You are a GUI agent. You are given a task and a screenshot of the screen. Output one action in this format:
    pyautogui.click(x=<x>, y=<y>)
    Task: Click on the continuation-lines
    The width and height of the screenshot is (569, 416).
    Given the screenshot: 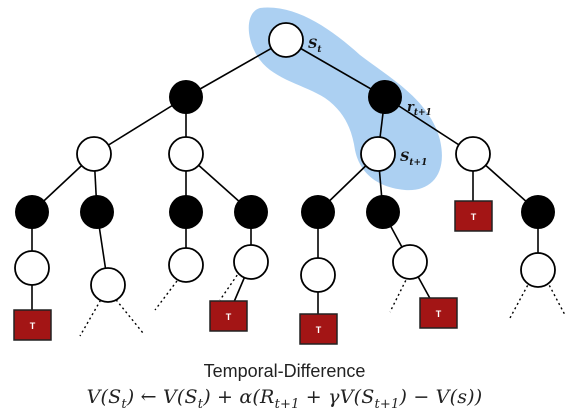 What is the action you would take?
    pyautogui.click(x=322, y=303)
    